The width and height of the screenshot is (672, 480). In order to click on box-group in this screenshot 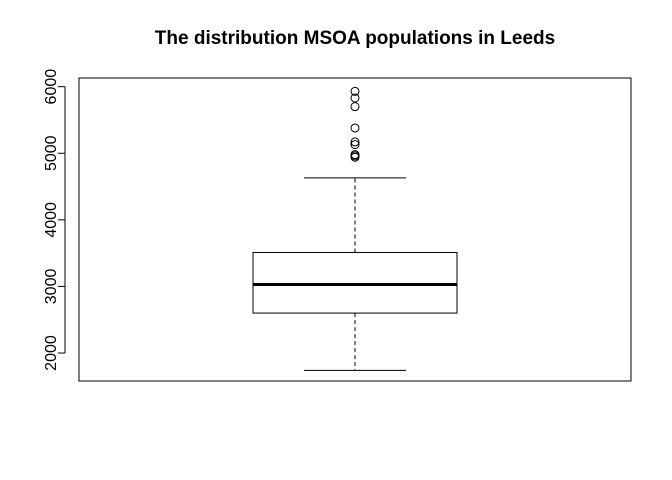, I will do `click(355, 274)`.